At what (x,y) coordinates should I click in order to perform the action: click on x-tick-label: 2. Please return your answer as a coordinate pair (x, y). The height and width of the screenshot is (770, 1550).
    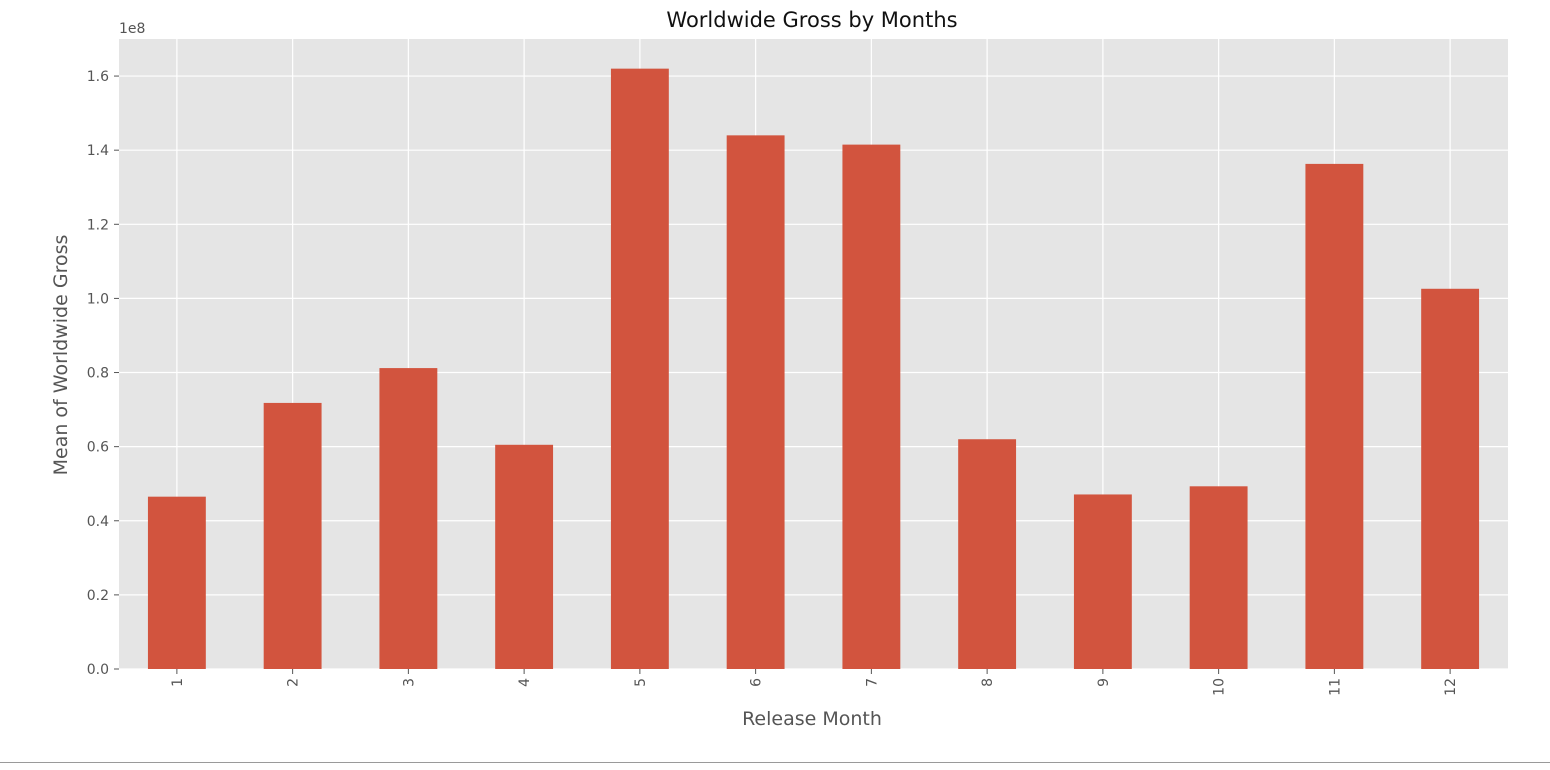
    Looking at the image, I should click on (294, 682).